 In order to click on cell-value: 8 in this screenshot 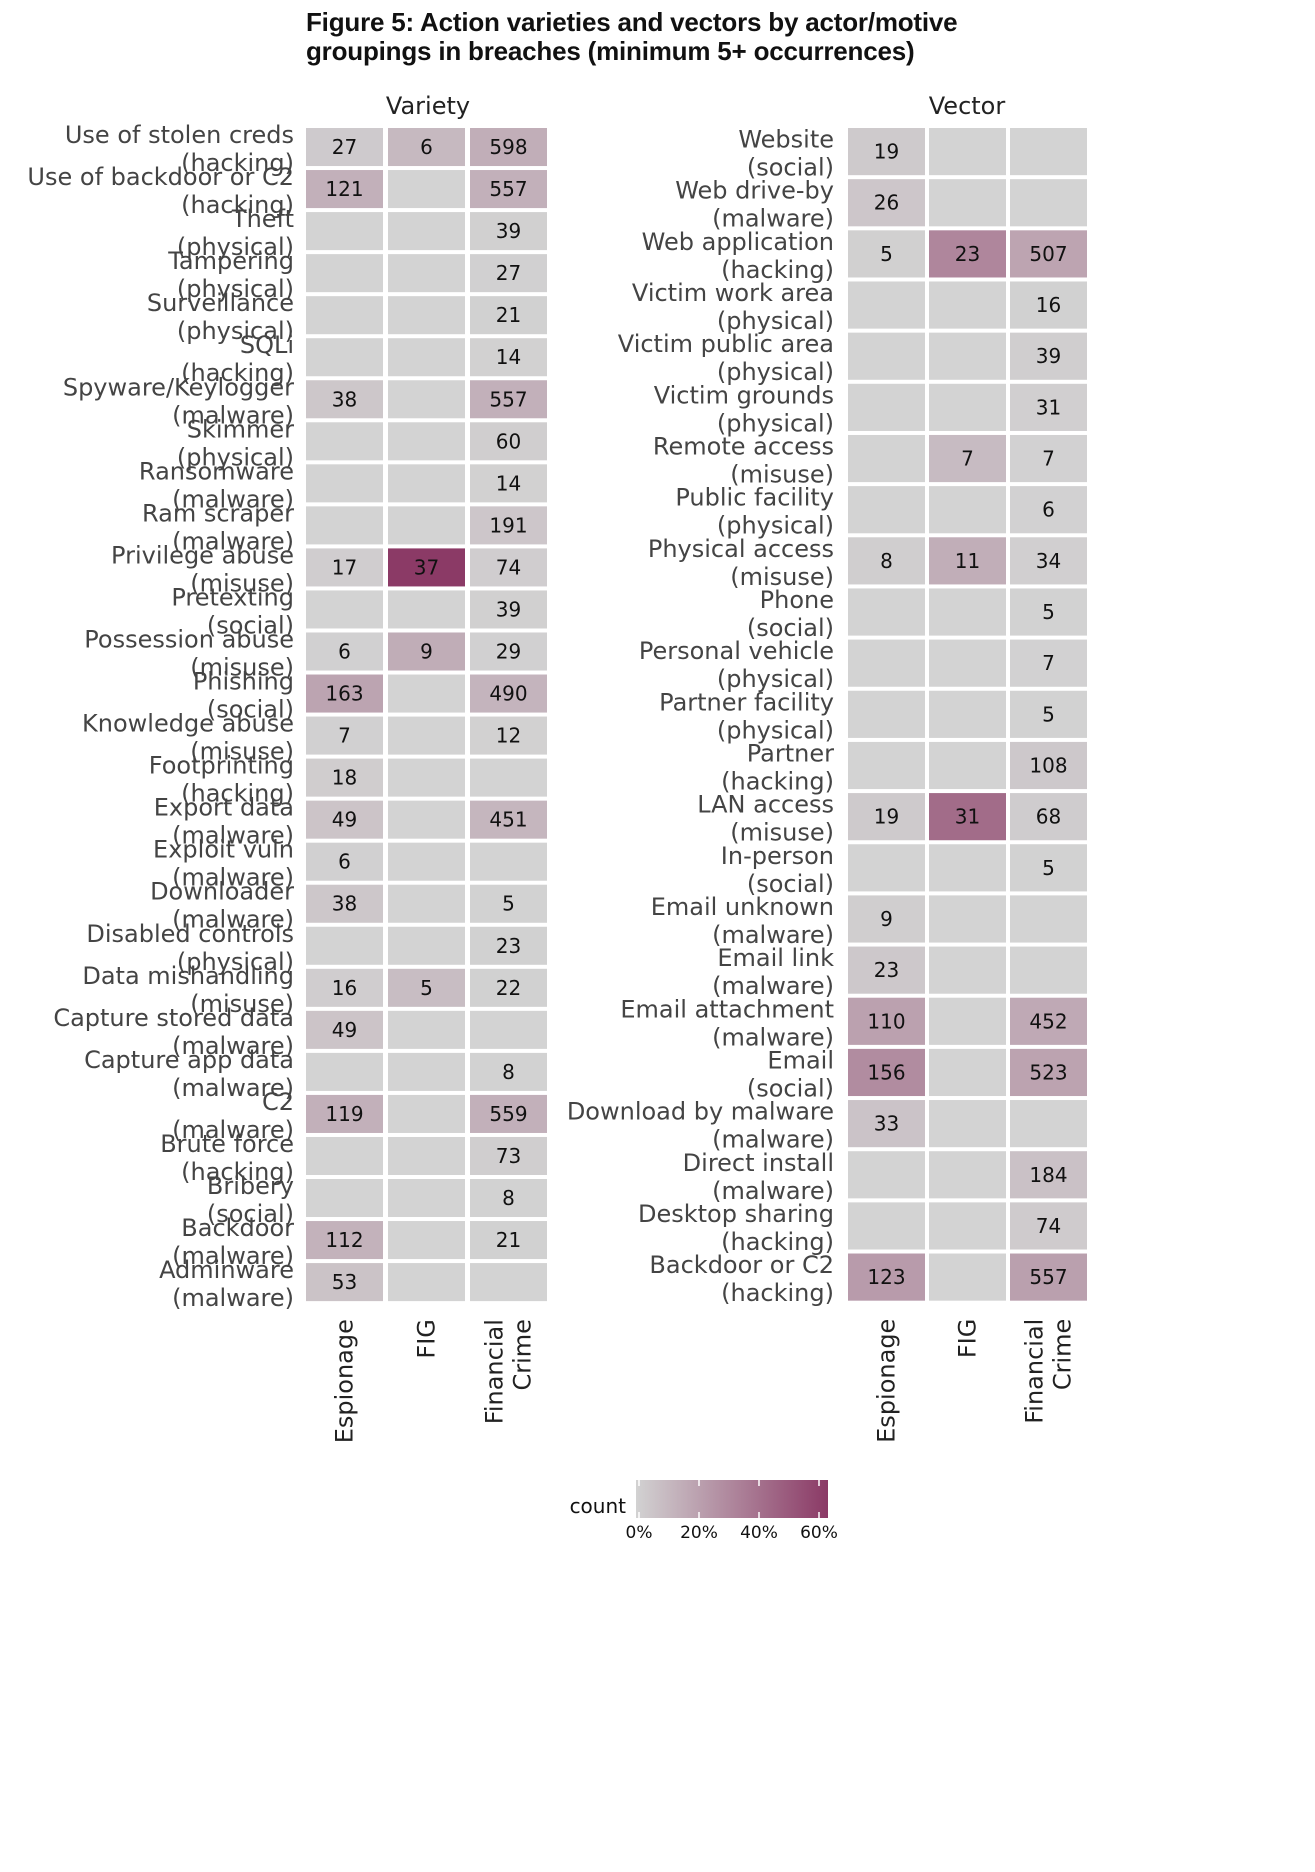, I will do `click(886, 561)`.